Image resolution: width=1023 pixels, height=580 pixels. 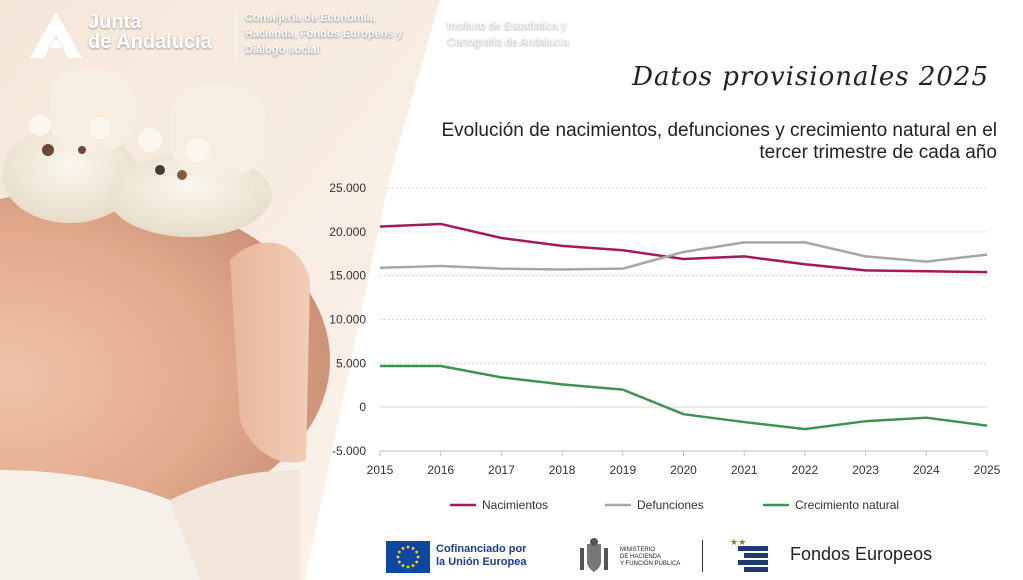 I want to click on y-tick-label: 0, so click(x=362, y=407).